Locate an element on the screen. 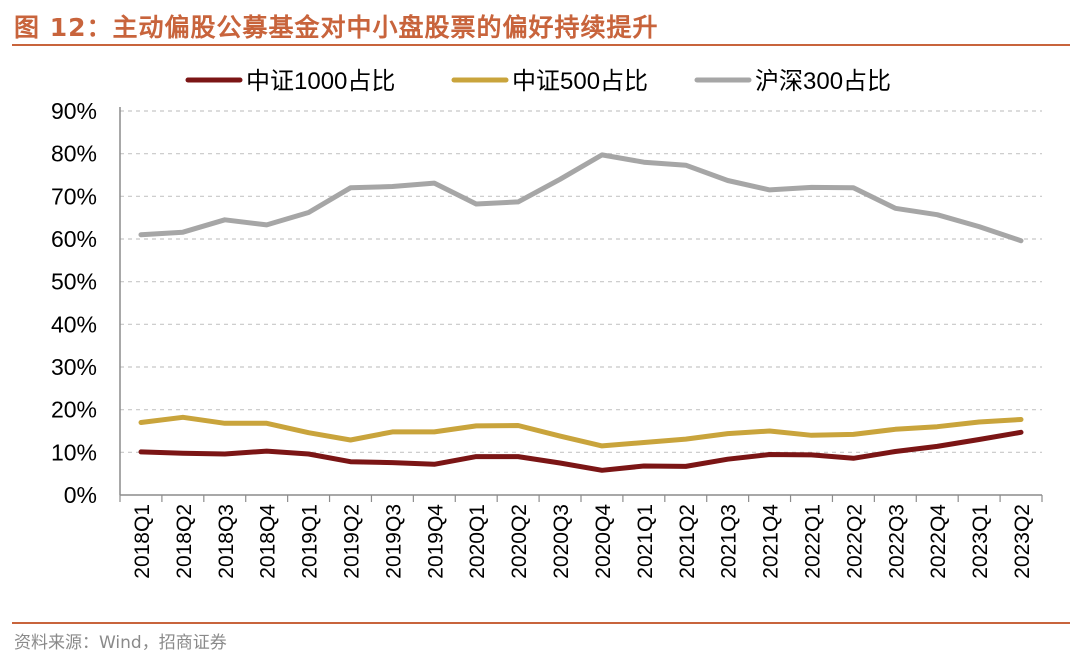 This screenshot has width=1080, height=660. series-line-csi1000 is located at coordinates (581, 451).